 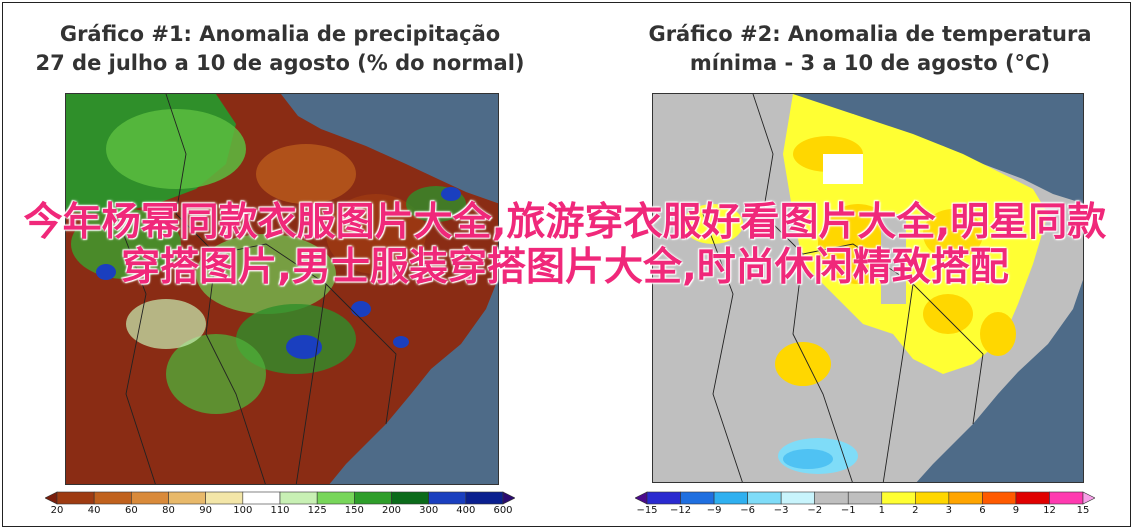 I want to click on temperature-colorbar-tick-label: 3, so click(x=949, y=510).